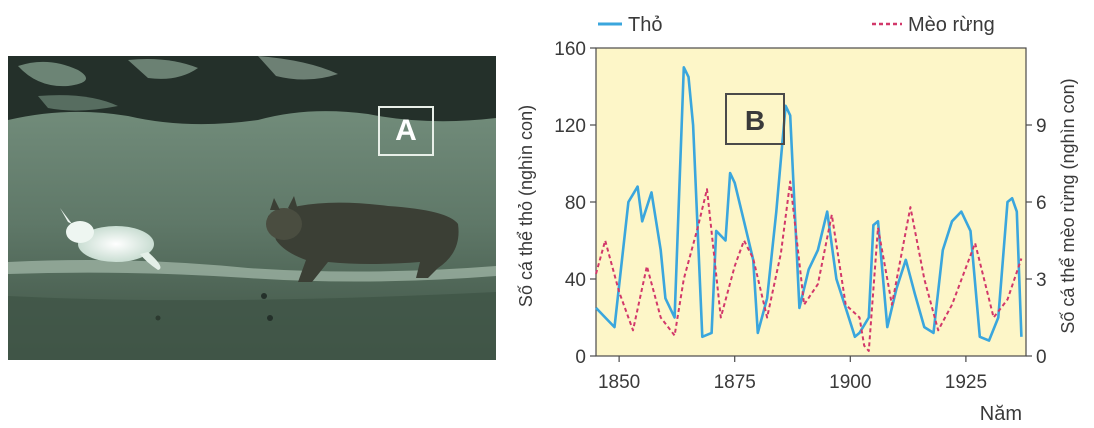 The height and width of the screenshot is (428, 1094). What do you see at coordinates (110, 239) in the screenshot?
I see `hare-figure` at bounding box center [110, 239].